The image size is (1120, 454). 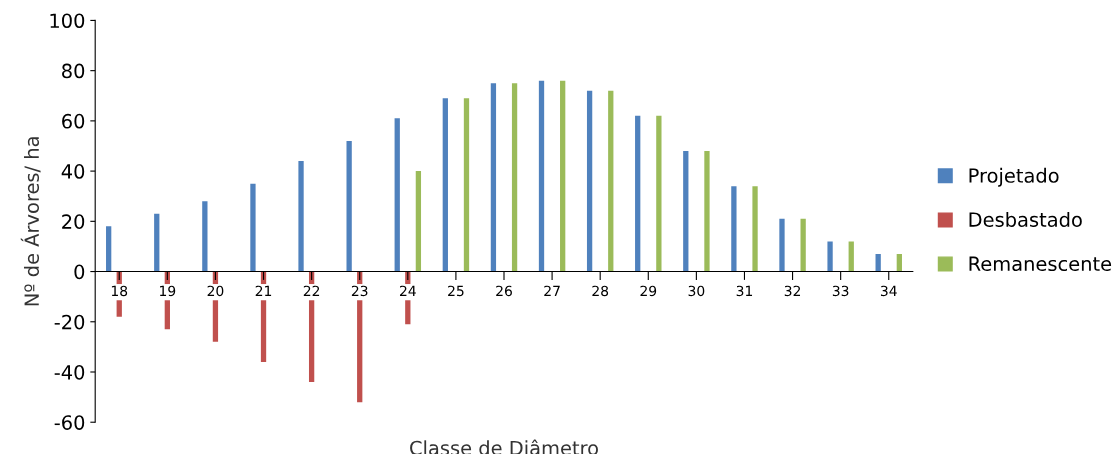 What do you see at coordinates (696, 291) in the screenshot?
I see `x-tick-label: 30` at bounding box center [696, 291].